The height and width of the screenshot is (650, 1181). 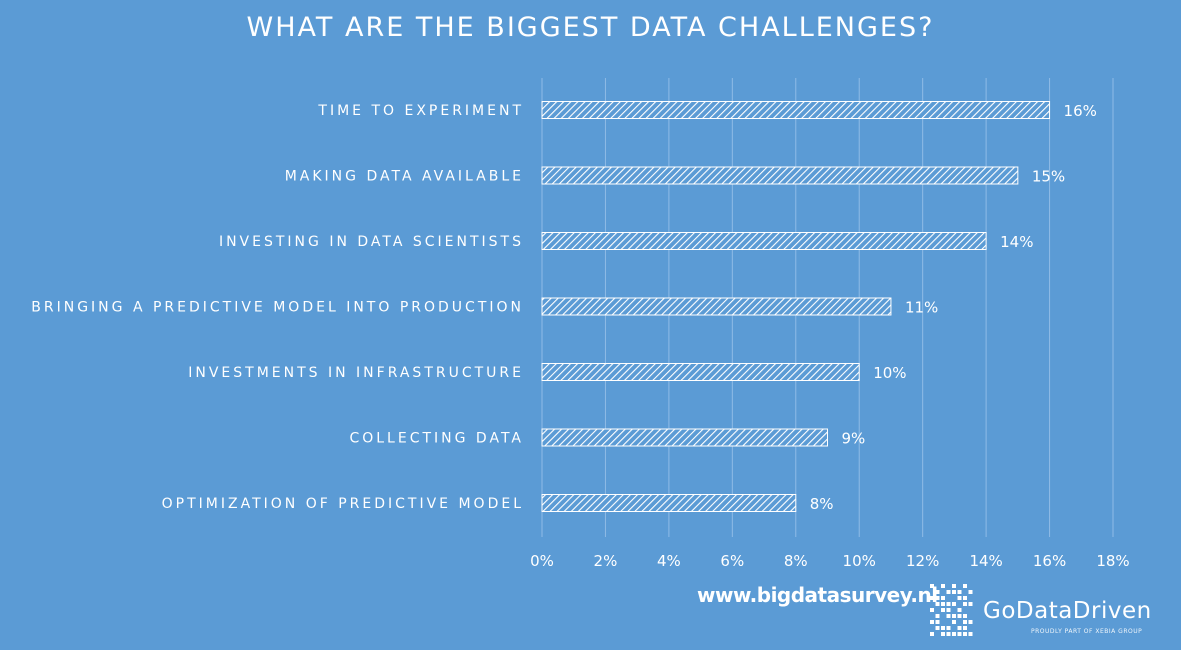 I want to click on data-label: 14%, so click(x=1016, y=242).